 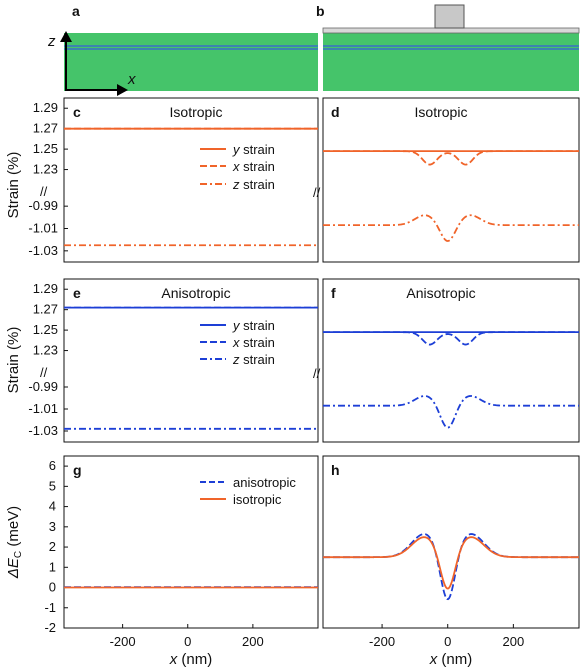 What do you see at coordinates (194, 659) in the screenshot?
I see `xlabel-left-unit: (nm)` at bounding box center [194, 659].